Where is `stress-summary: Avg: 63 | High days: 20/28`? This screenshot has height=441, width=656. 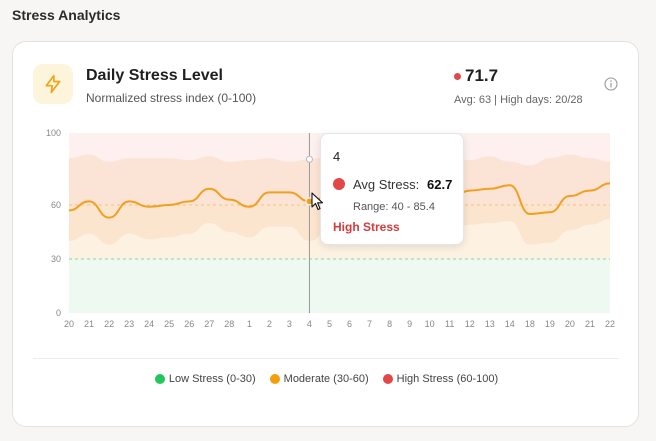
stress-summary: Avg: 63 | High days: 20/28 is located at coordinates (518, 100).